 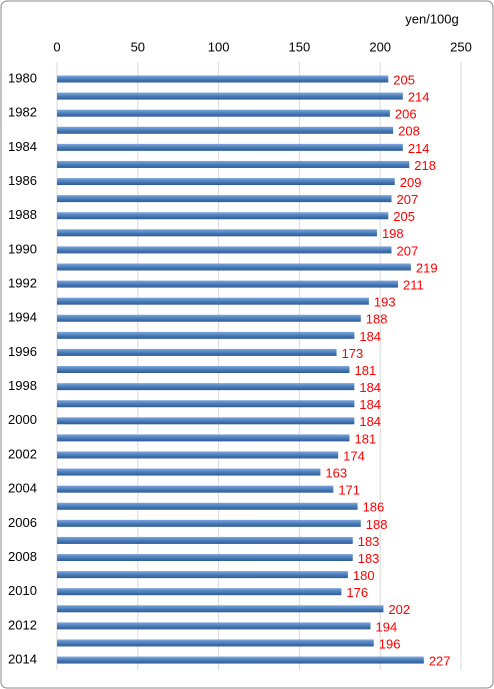 What do you see at coordinates (411, 182) in the screenshot?
I see `value-label: 209` at bounding box center [411, 182].